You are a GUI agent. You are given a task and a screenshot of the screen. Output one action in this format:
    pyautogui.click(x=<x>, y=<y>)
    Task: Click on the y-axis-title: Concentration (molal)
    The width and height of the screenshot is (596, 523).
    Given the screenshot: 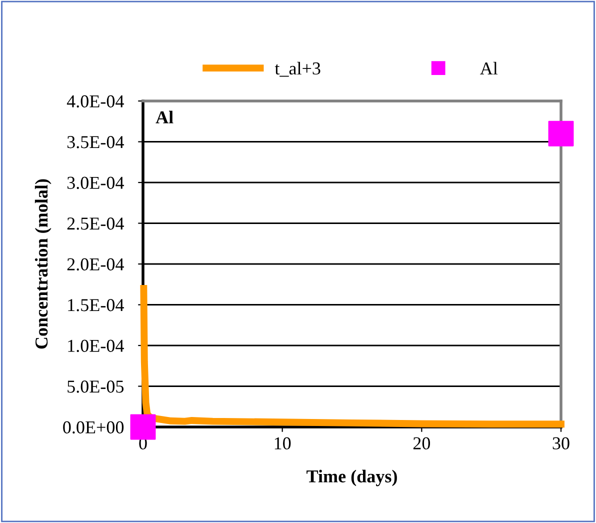 What is the action you would take?
    pyautogui.click(x=43, y=264)
    